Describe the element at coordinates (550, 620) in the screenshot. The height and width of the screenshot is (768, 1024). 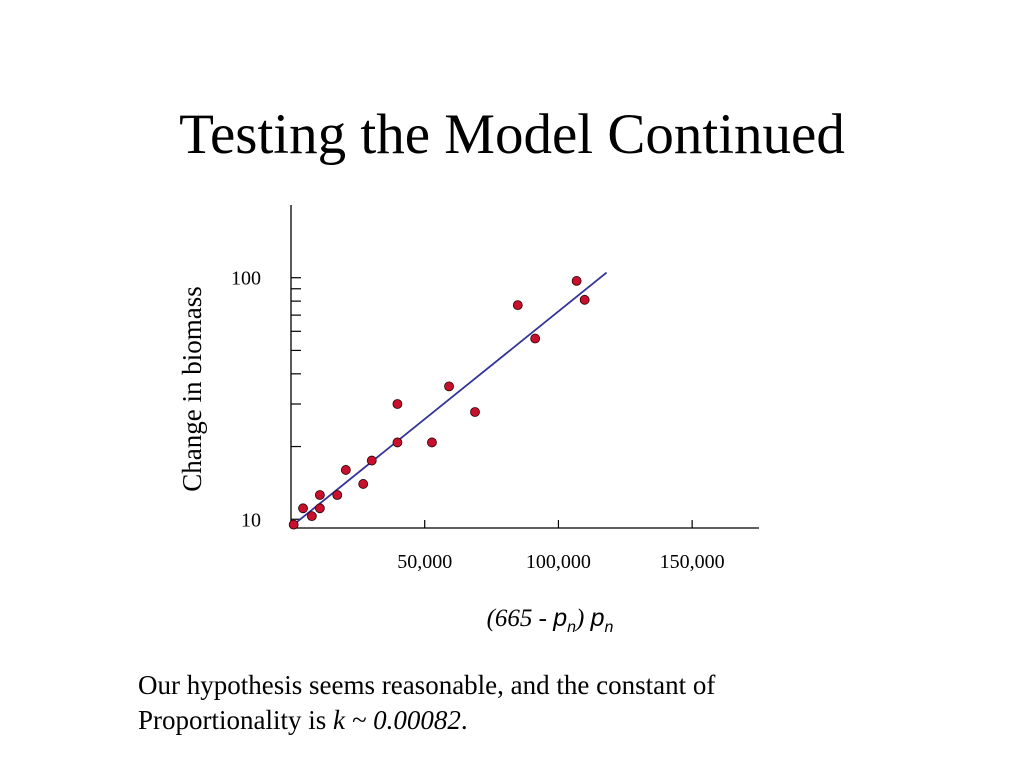
I see `x-axis-label: (665 - pn) pn` at that location.